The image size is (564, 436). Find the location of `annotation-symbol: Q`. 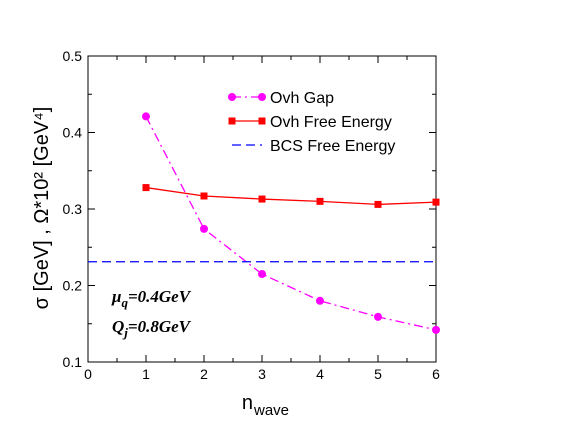

annotation-symbol: Q is located at coordinates (118, 326).